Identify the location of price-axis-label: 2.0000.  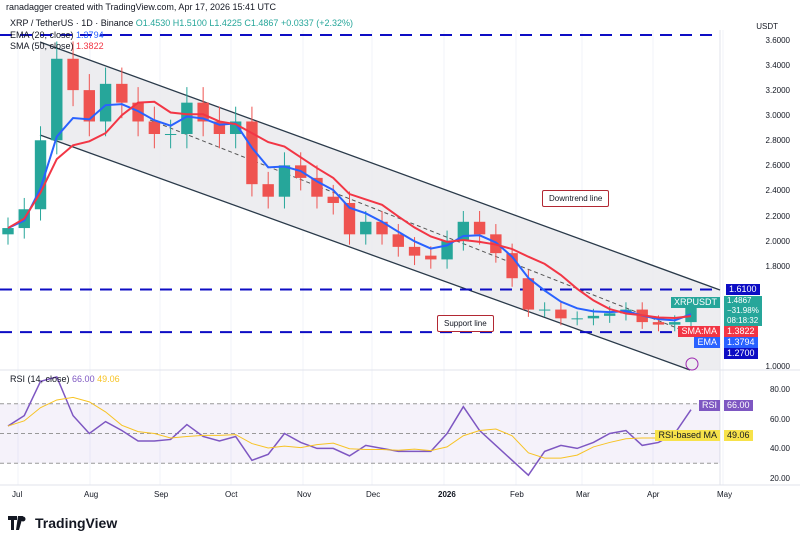
(777, 241).